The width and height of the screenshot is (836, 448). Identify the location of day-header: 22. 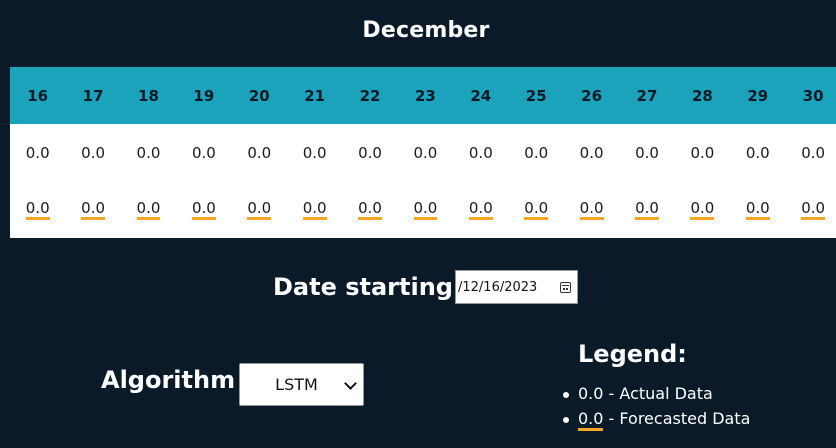
(370, 95).